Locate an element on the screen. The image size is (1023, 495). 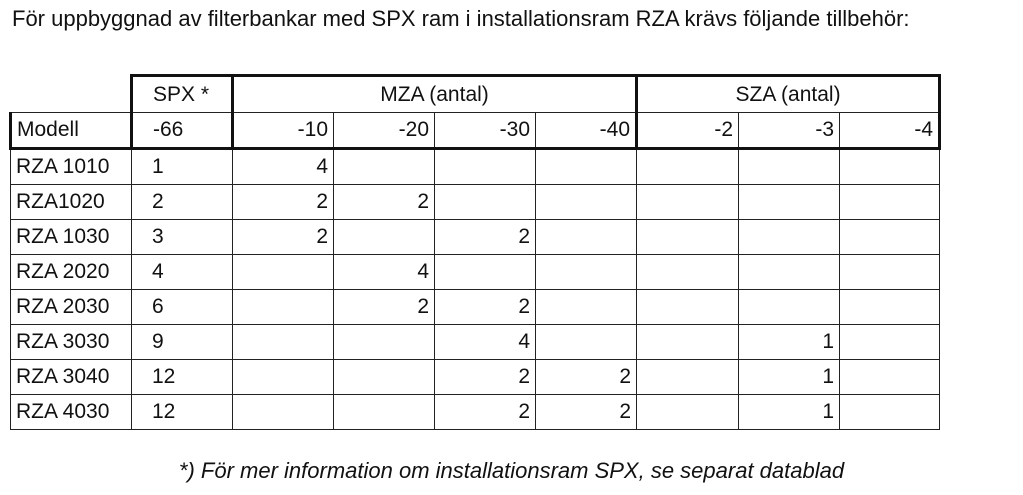
column-header-sza-2: -2 is located at coordinates (687, 131).